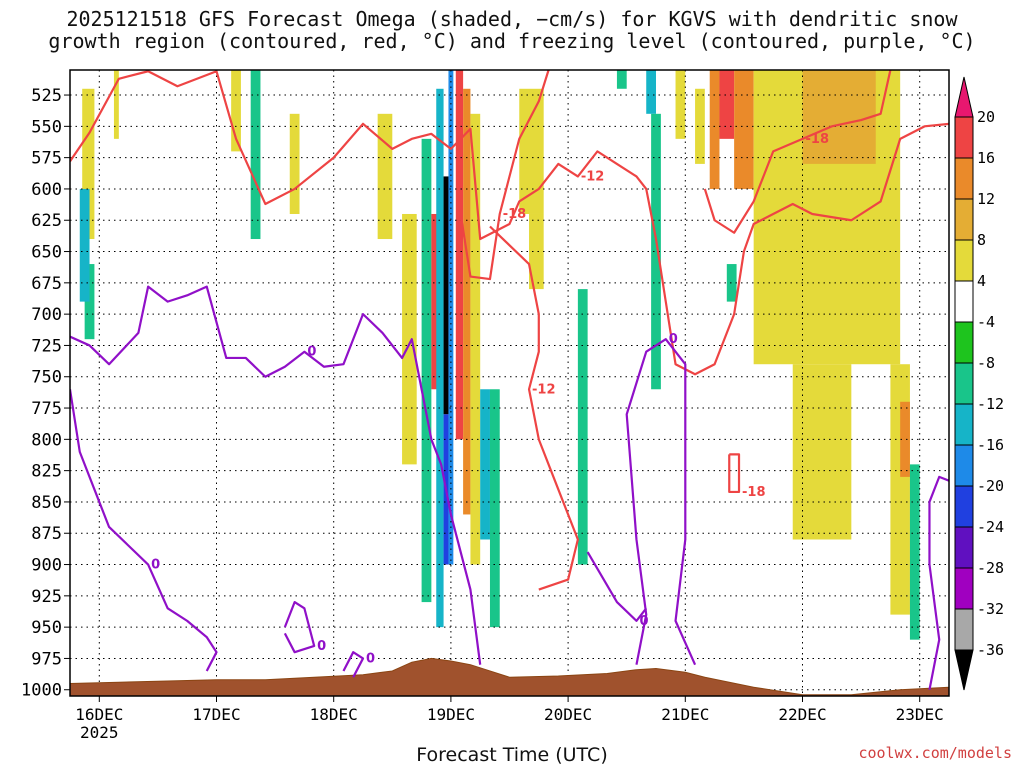  What do you see at coordinates (370, 658) in the screenshot?
I see `freezing-contour-label-3: 0` at bounding box center [370, 658].